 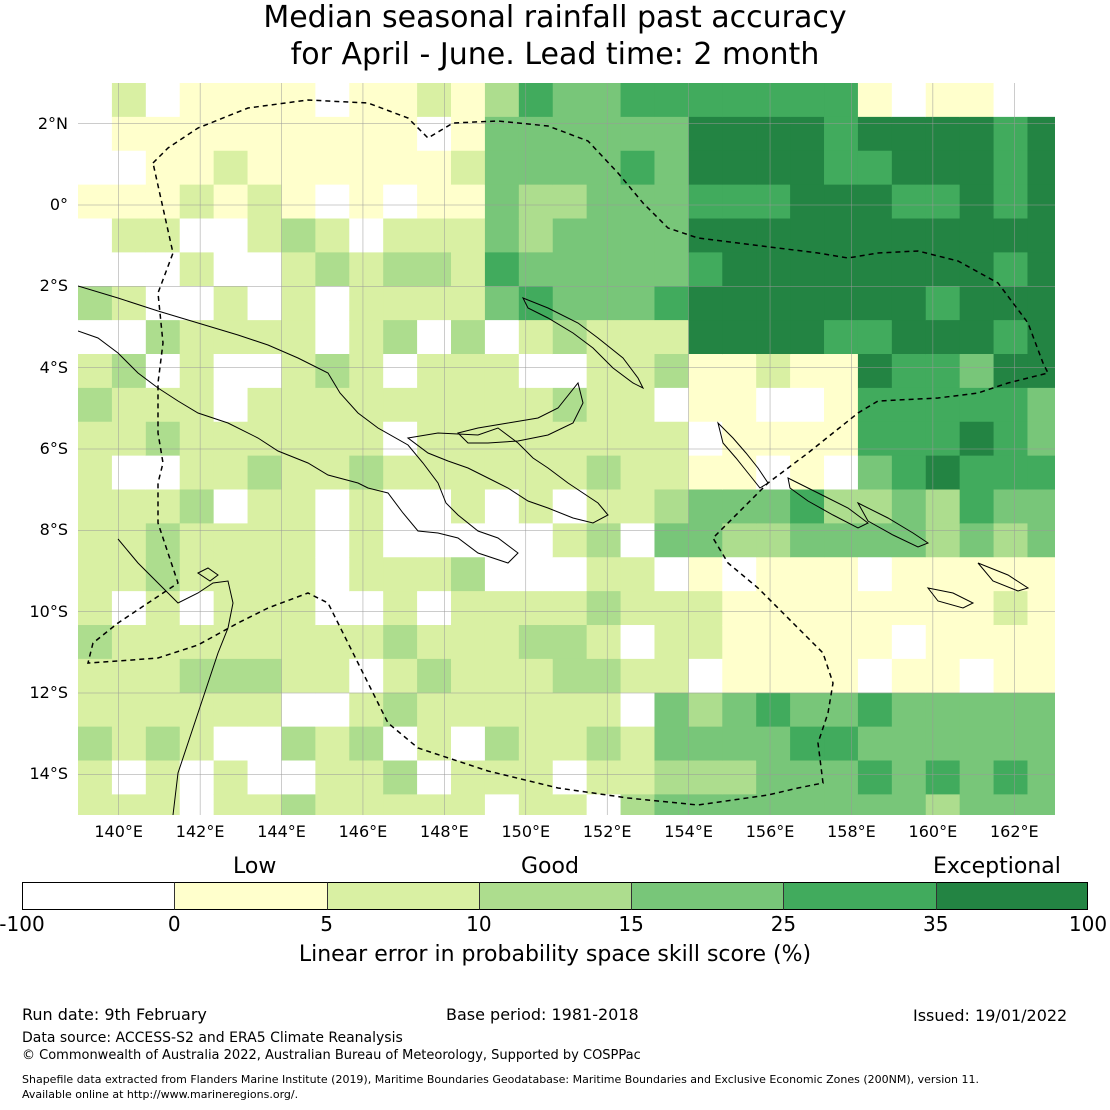 I want to click on colorbar-tick-label: 35, so click(x=935, y=924).